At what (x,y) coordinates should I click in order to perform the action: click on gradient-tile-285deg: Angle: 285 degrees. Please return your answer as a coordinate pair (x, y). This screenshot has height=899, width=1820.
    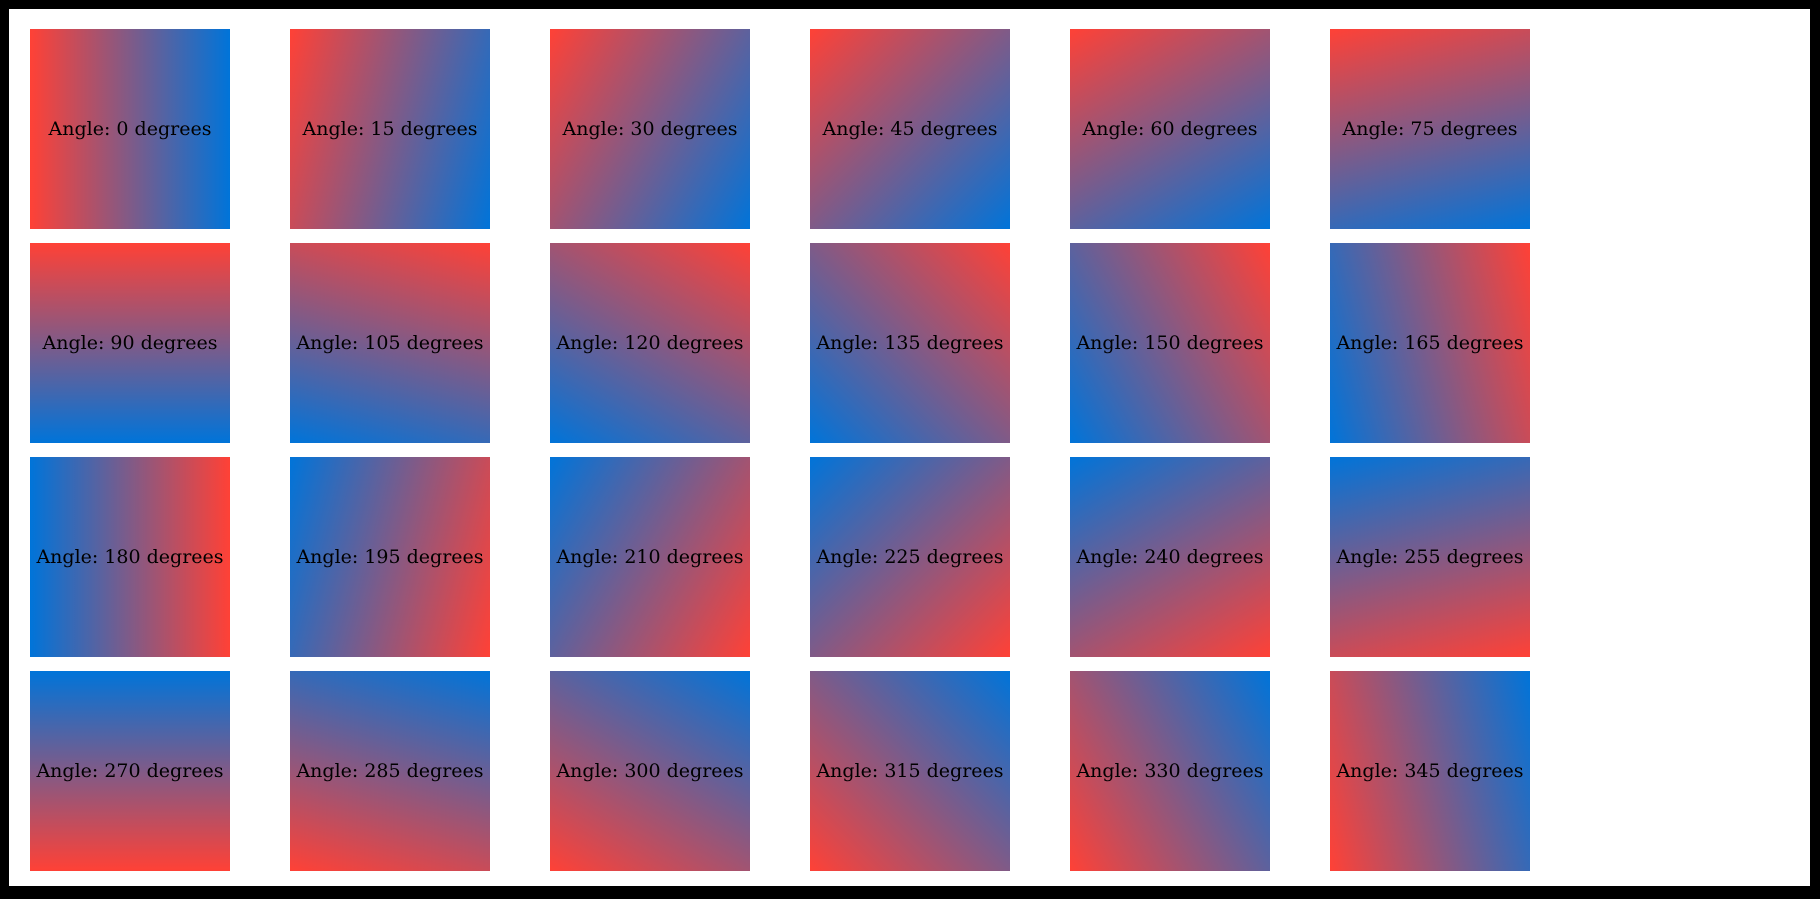
    Looking at the image, I should click on (390, 771).